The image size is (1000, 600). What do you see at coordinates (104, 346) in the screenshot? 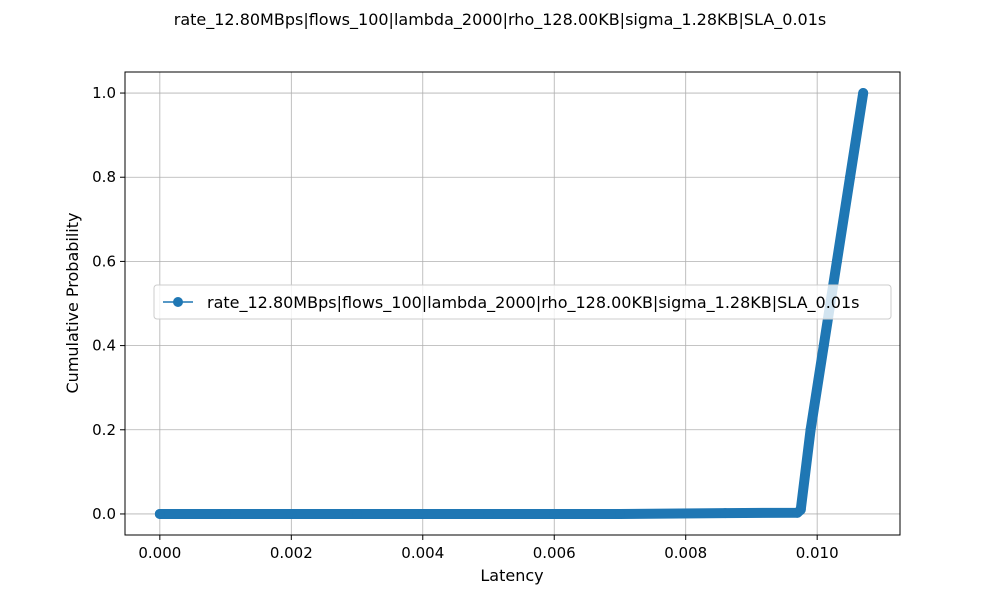
I see `y-tick-label: 0.4` at bounding box center [104, 346].